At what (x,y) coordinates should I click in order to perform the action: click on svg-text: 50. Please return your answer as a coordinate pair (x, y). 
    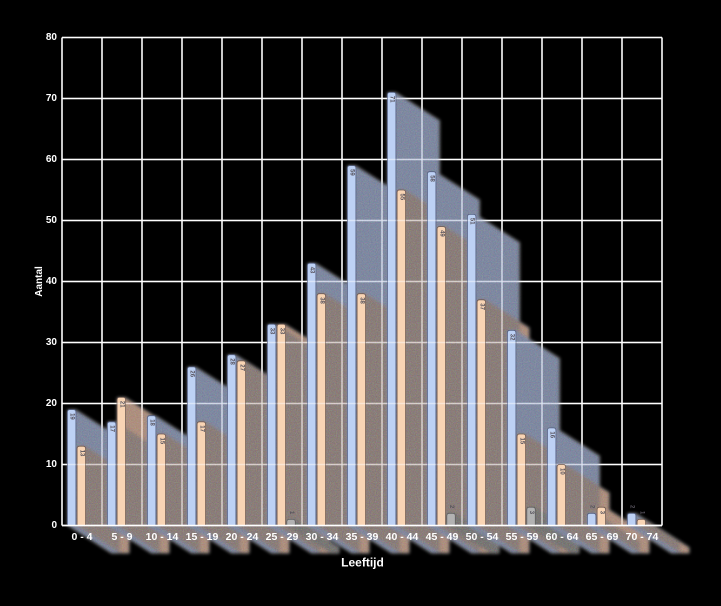
    Looking at the image, I should click on (52, 220).